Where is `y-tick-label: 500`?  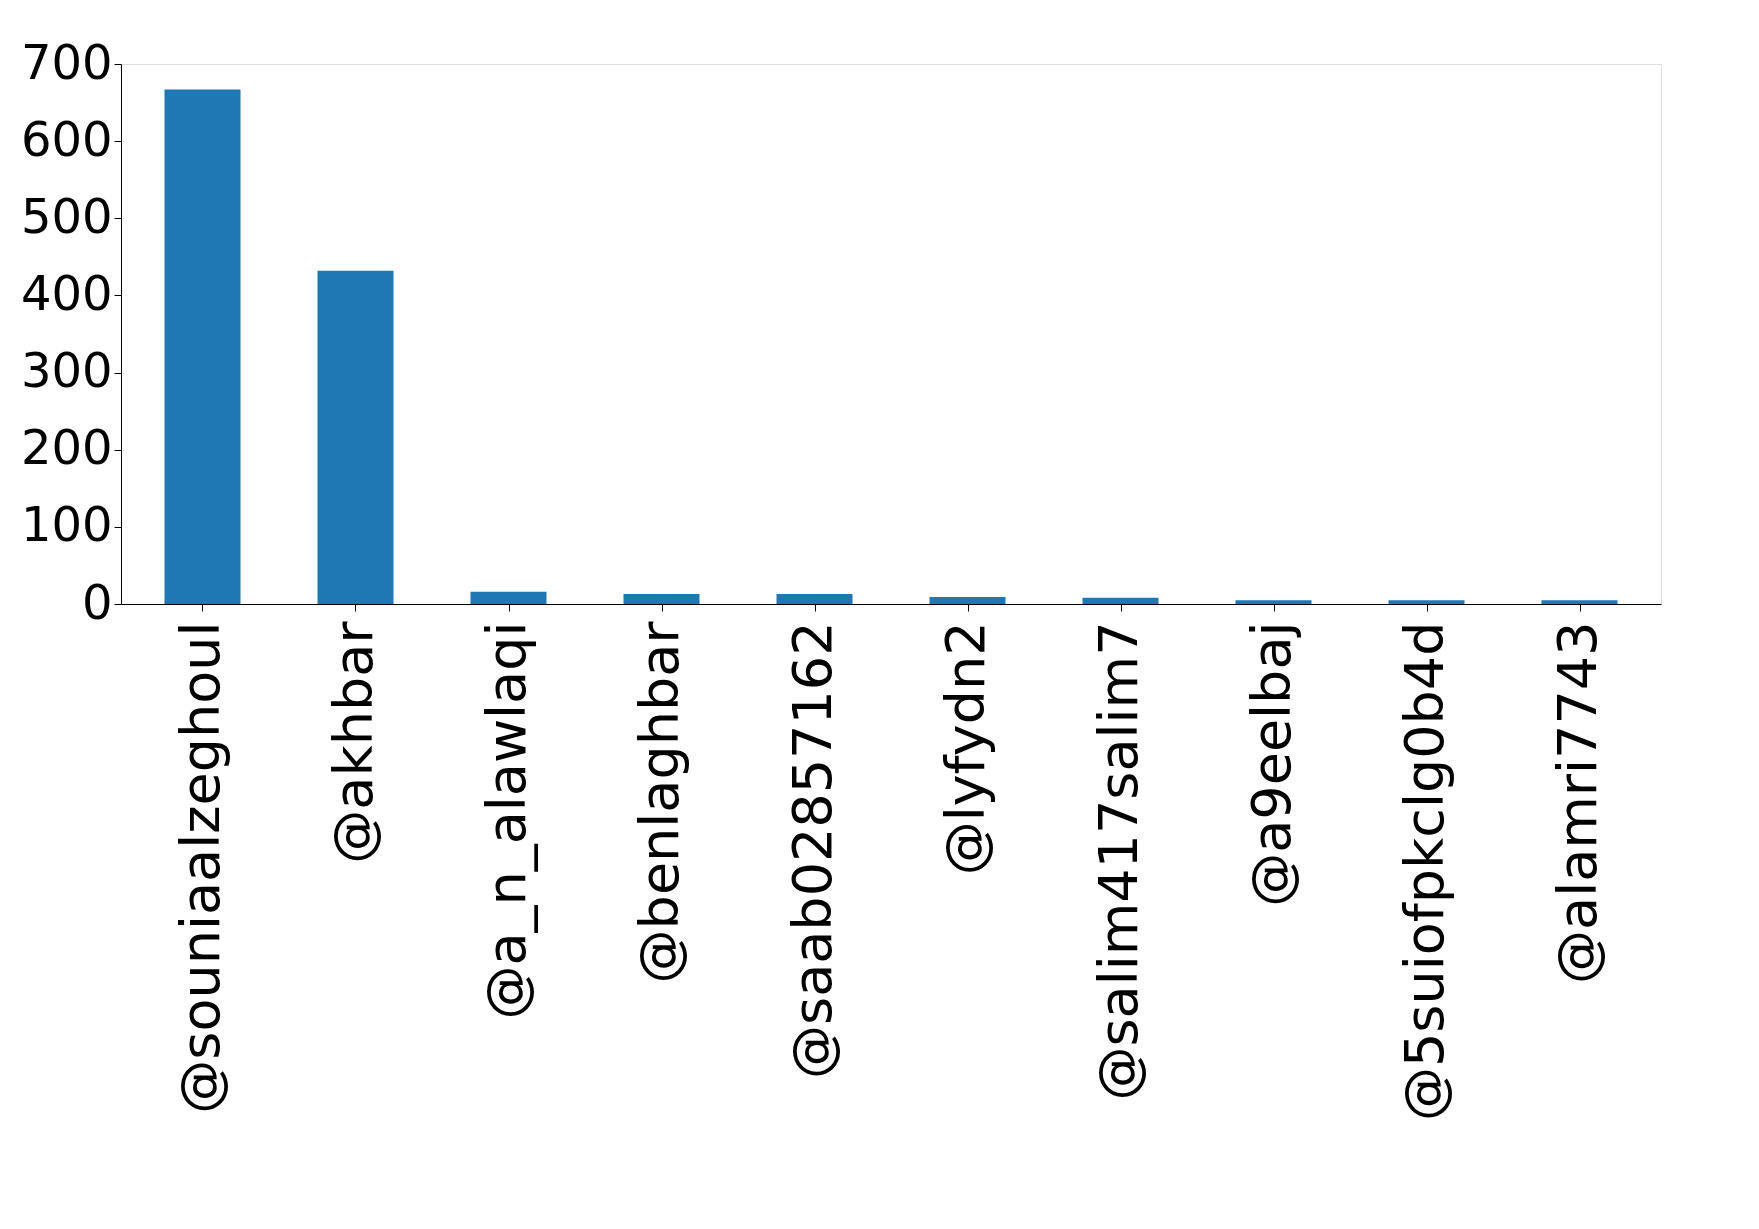
y-tick-label: 500 is located at coordinates (66, 215).